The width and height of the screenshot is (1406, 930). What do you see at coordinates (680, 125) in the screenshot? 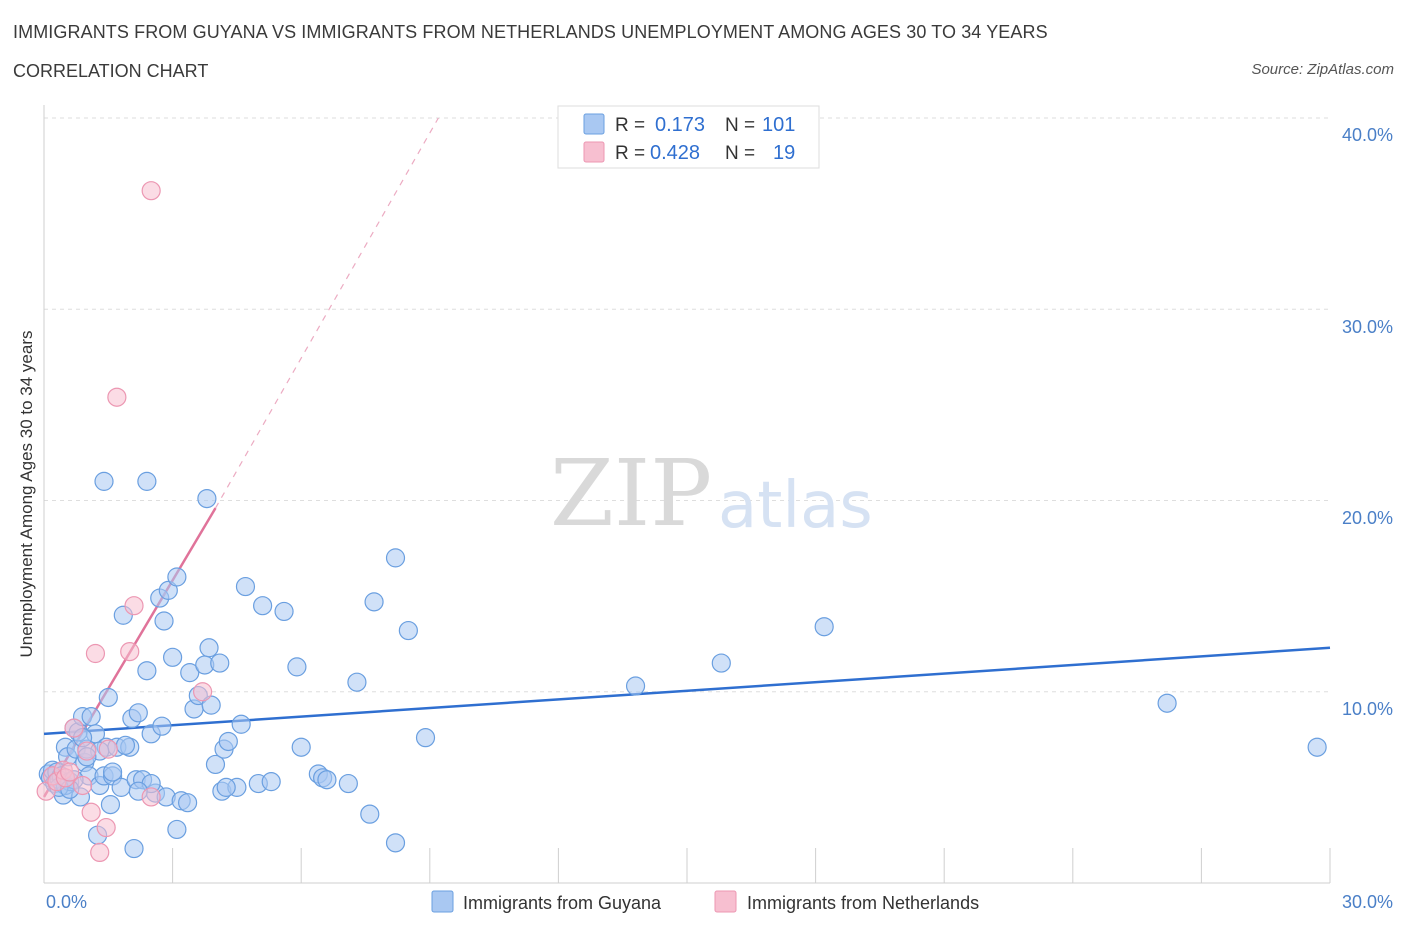
I see `legend-r-value-guyana: 0.173` at bounding box center [680, 125].